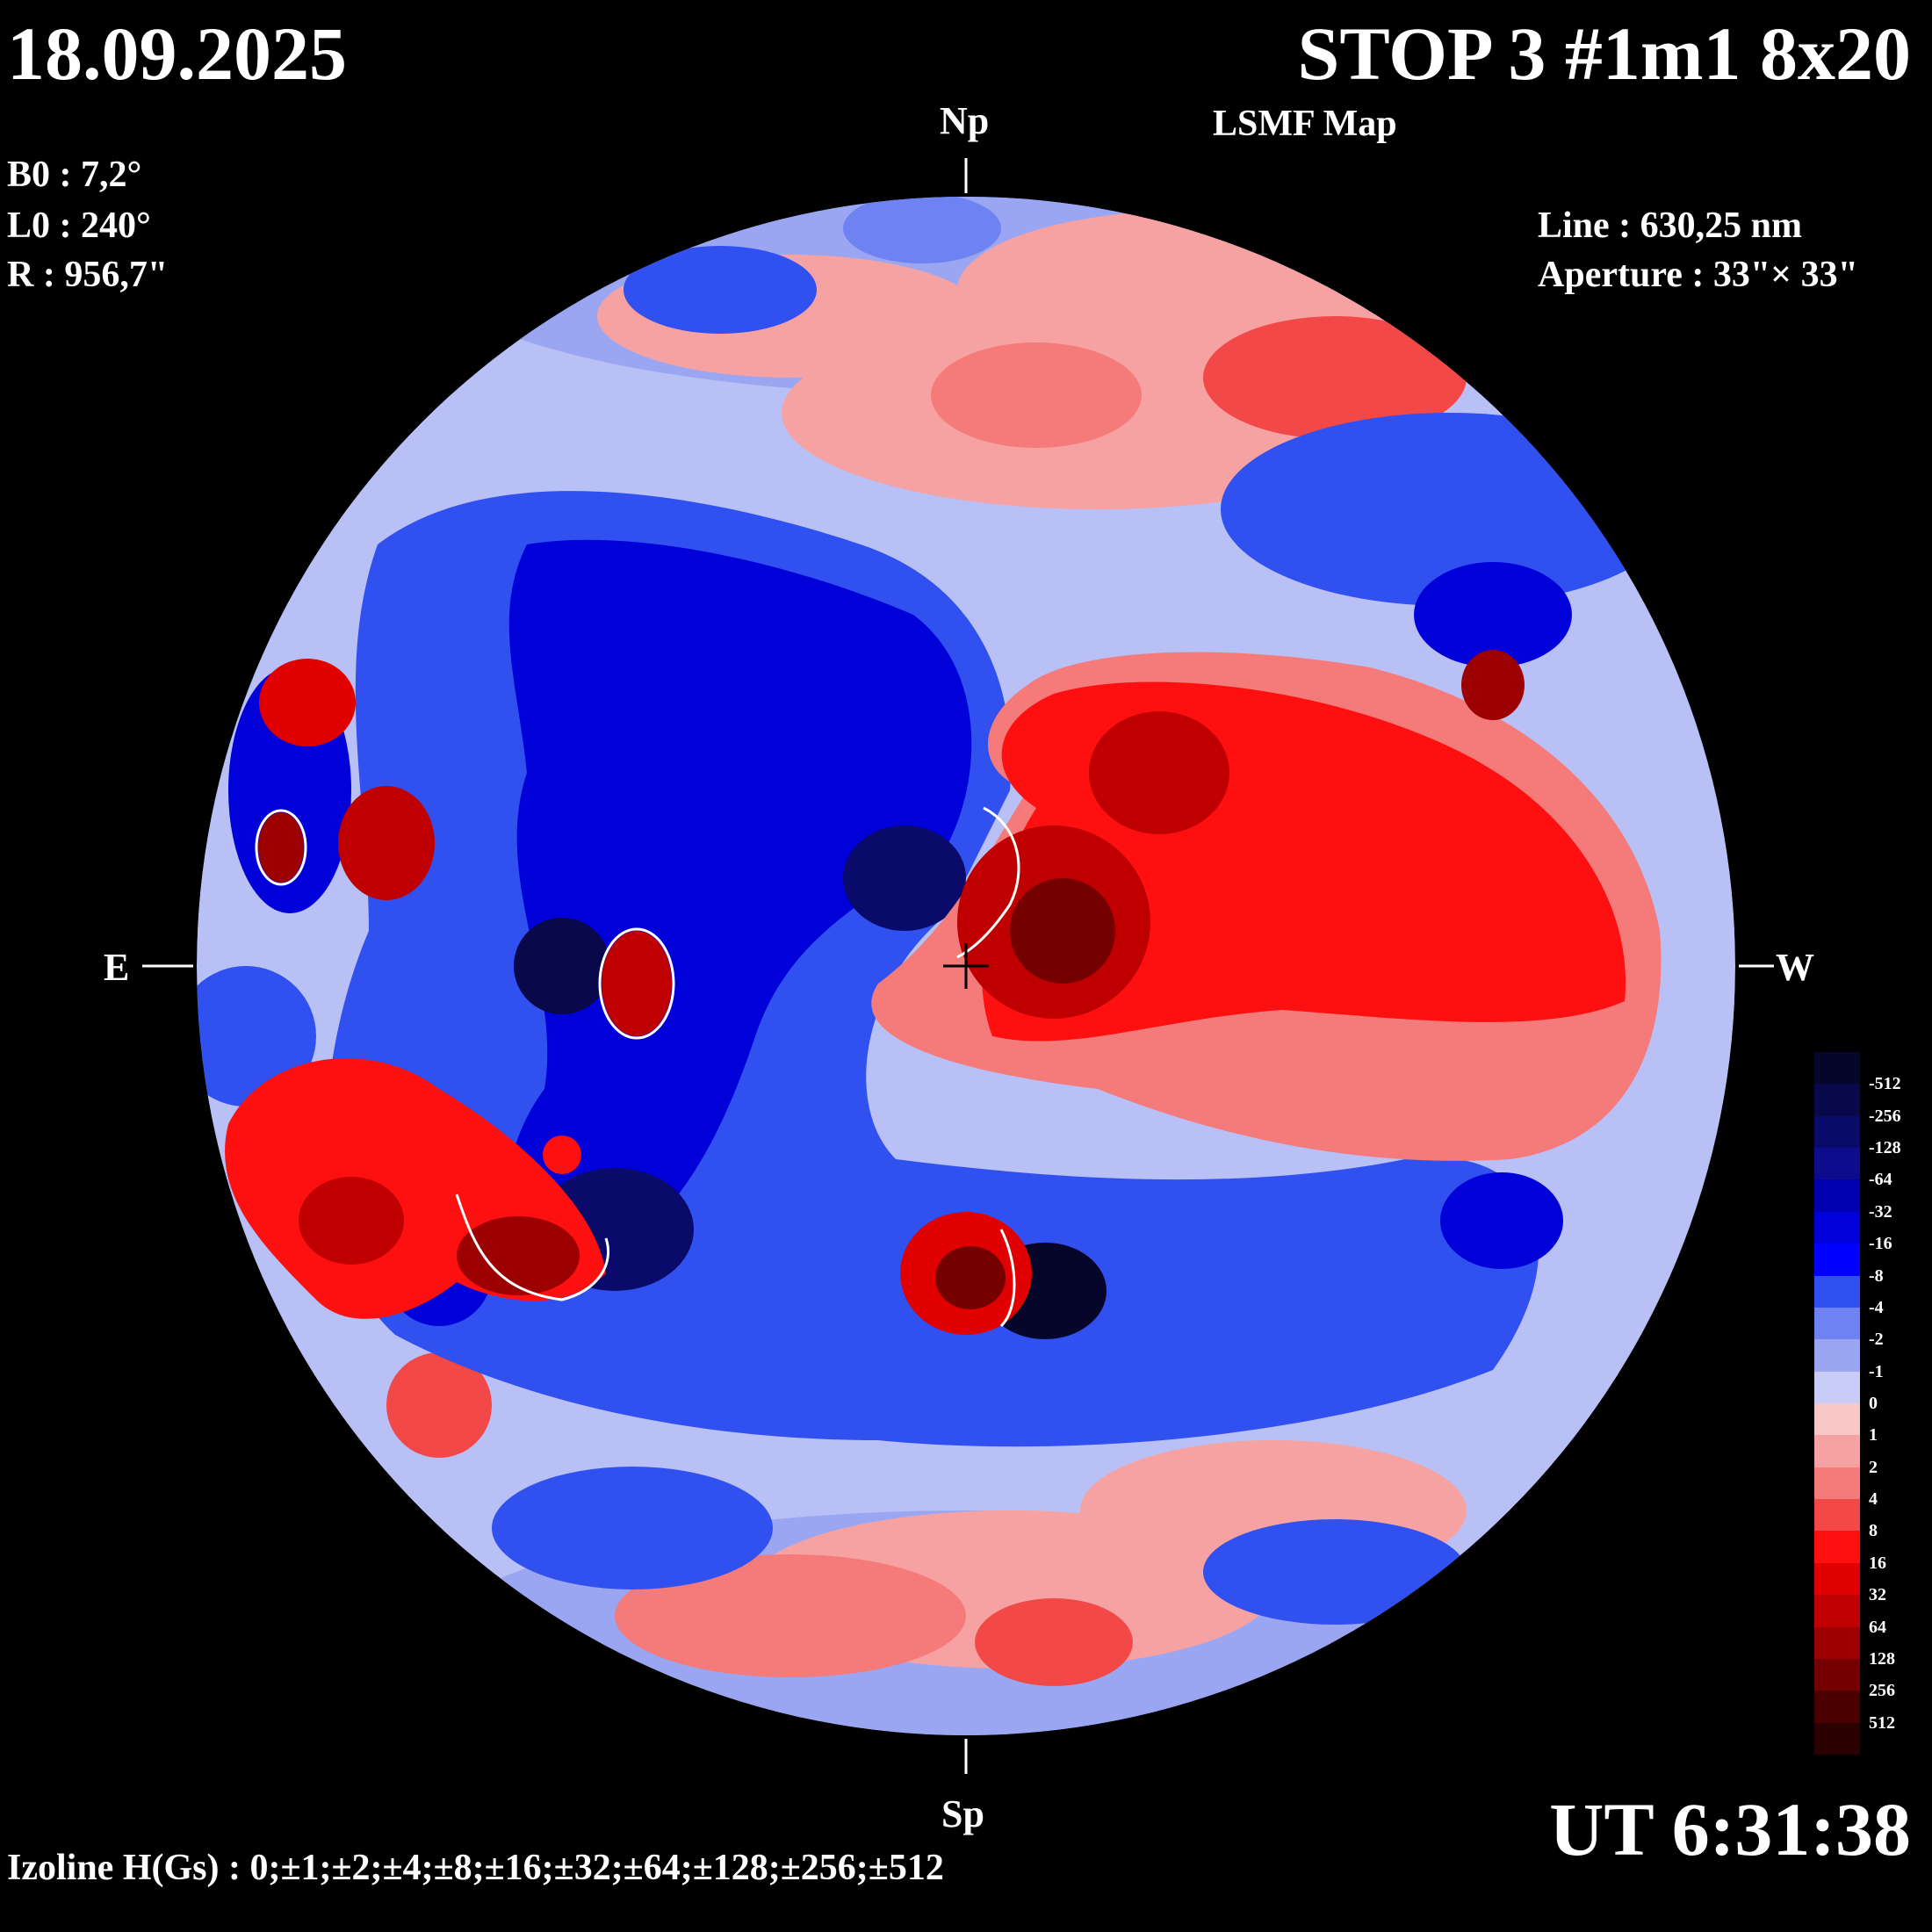 Image resolution: width=1932 pixels, height=1932 pixels. Describe the element at coordinates (1876, 1340) in the screenshot. I see `color-scale-label: -2` at that location.